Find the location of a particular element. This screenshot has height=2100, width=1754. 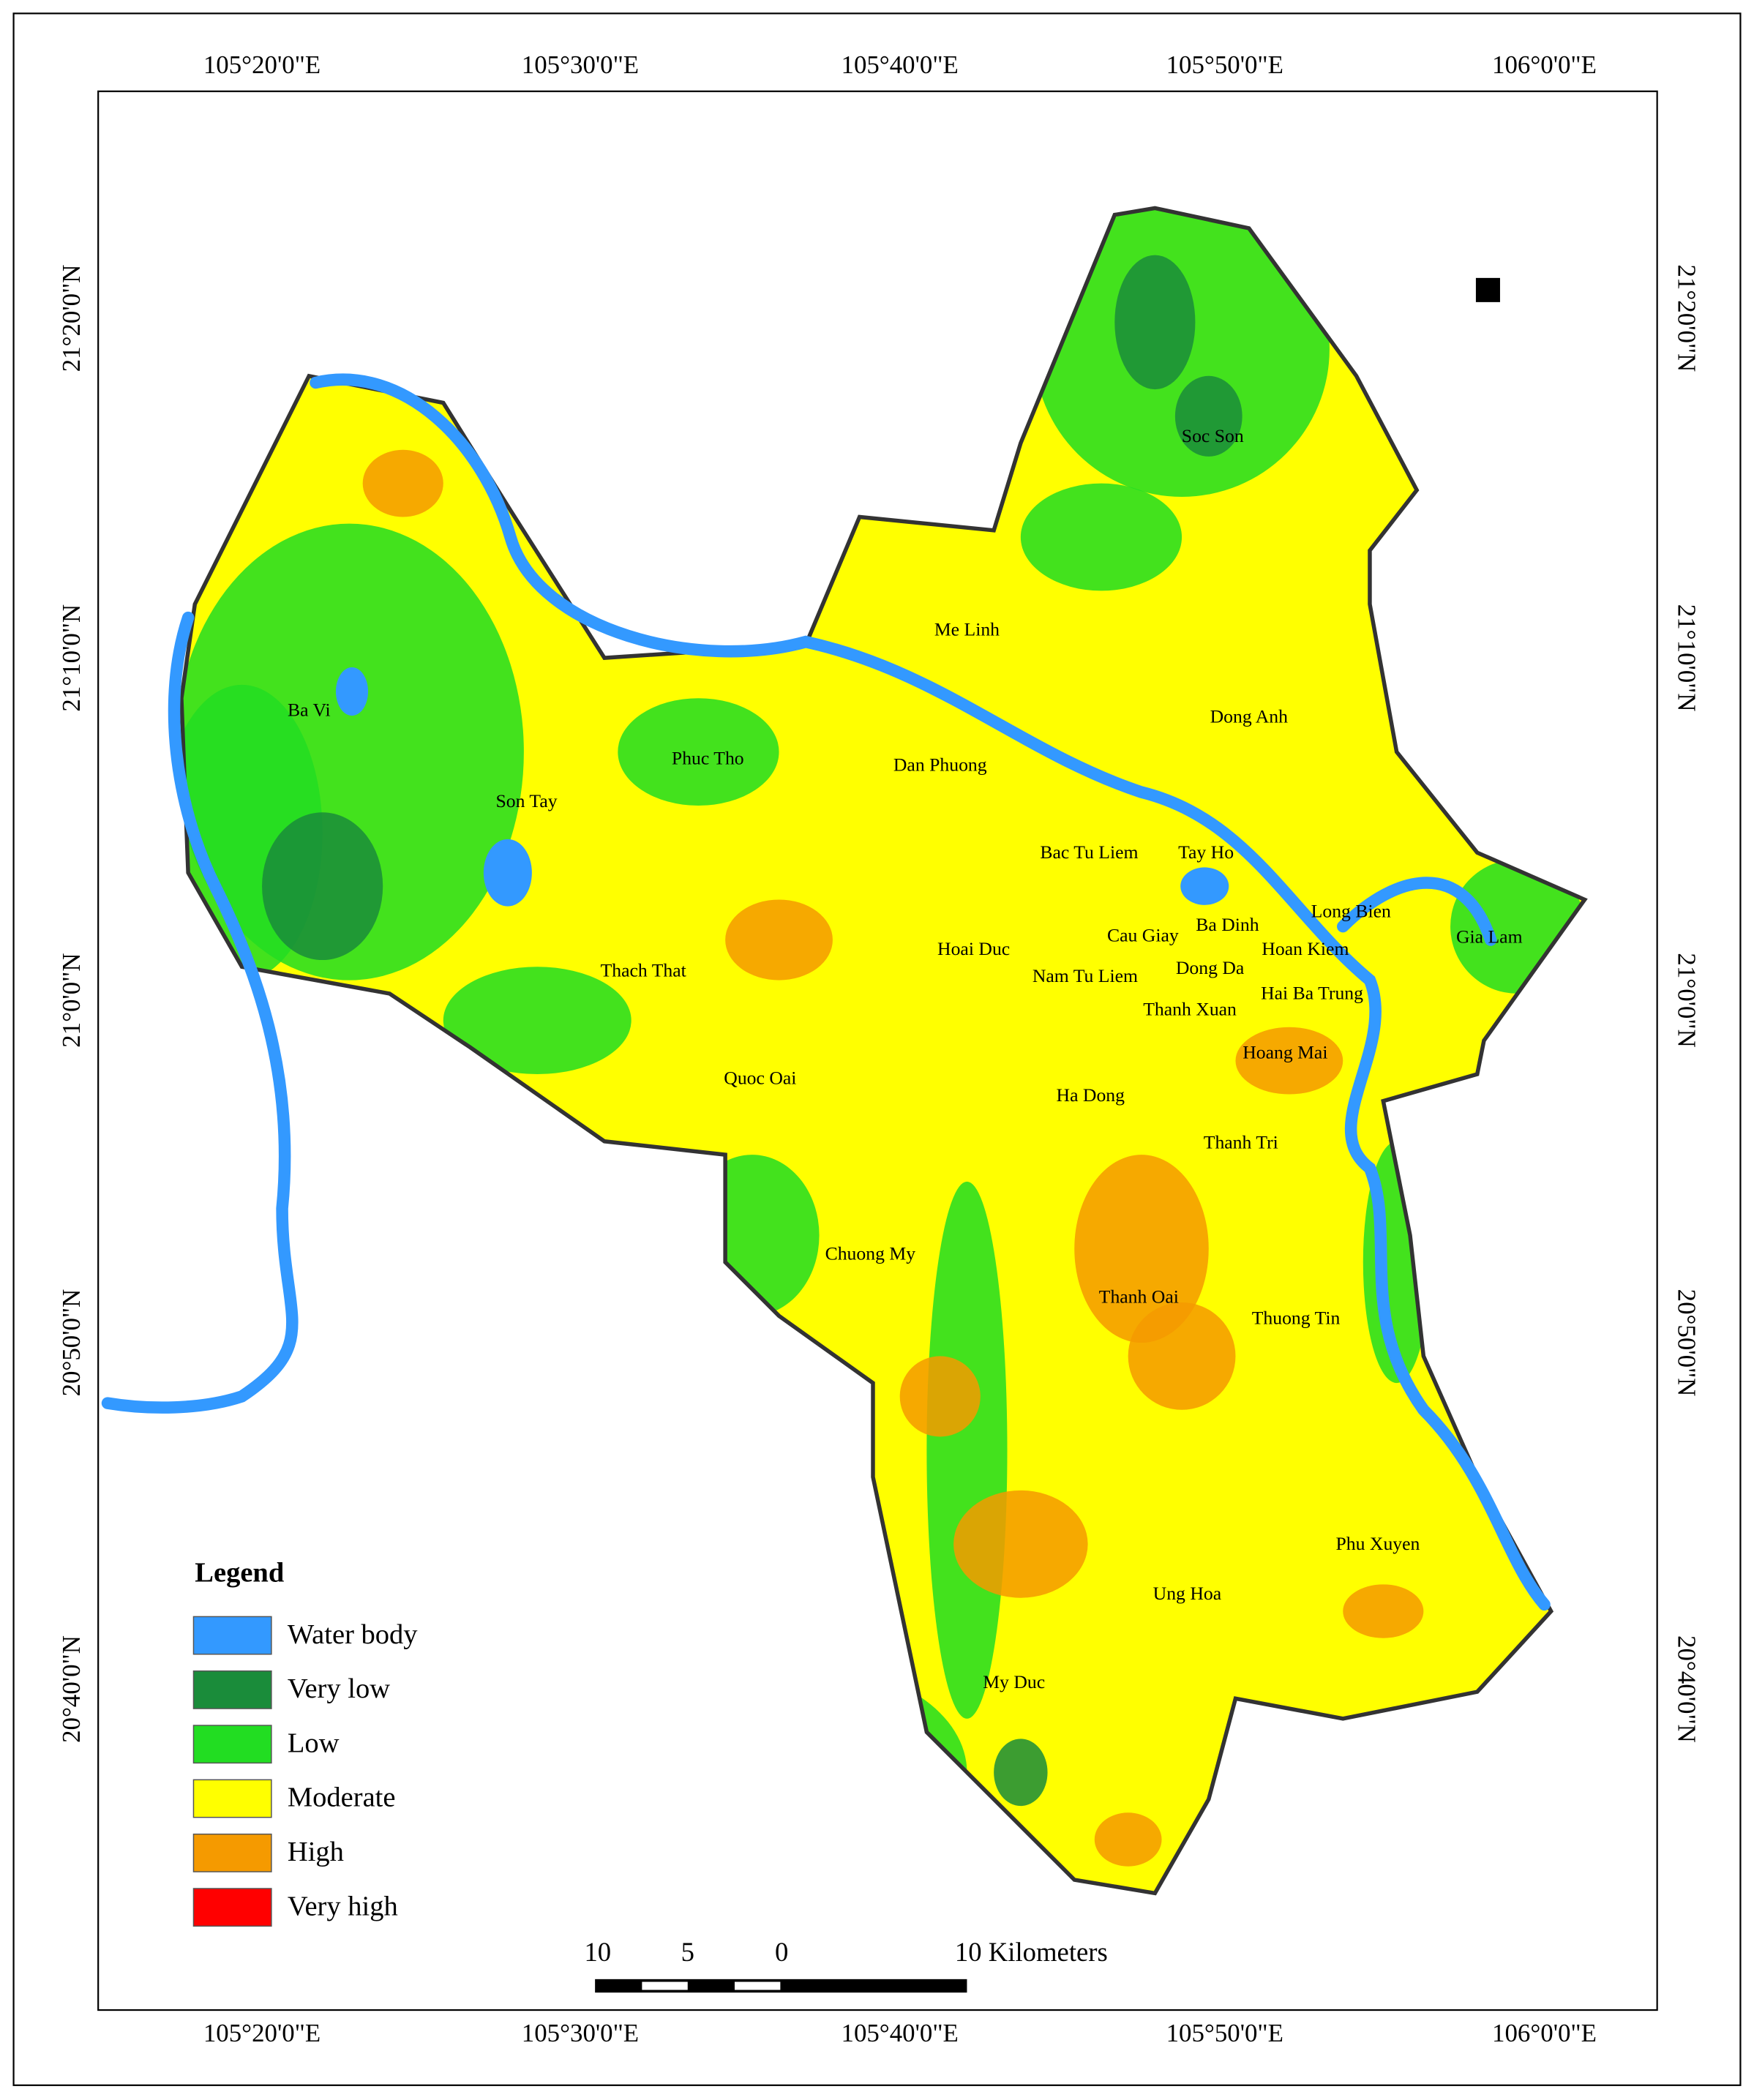

district-label: Hoan Kiem is located at coordinates (1305, 948).